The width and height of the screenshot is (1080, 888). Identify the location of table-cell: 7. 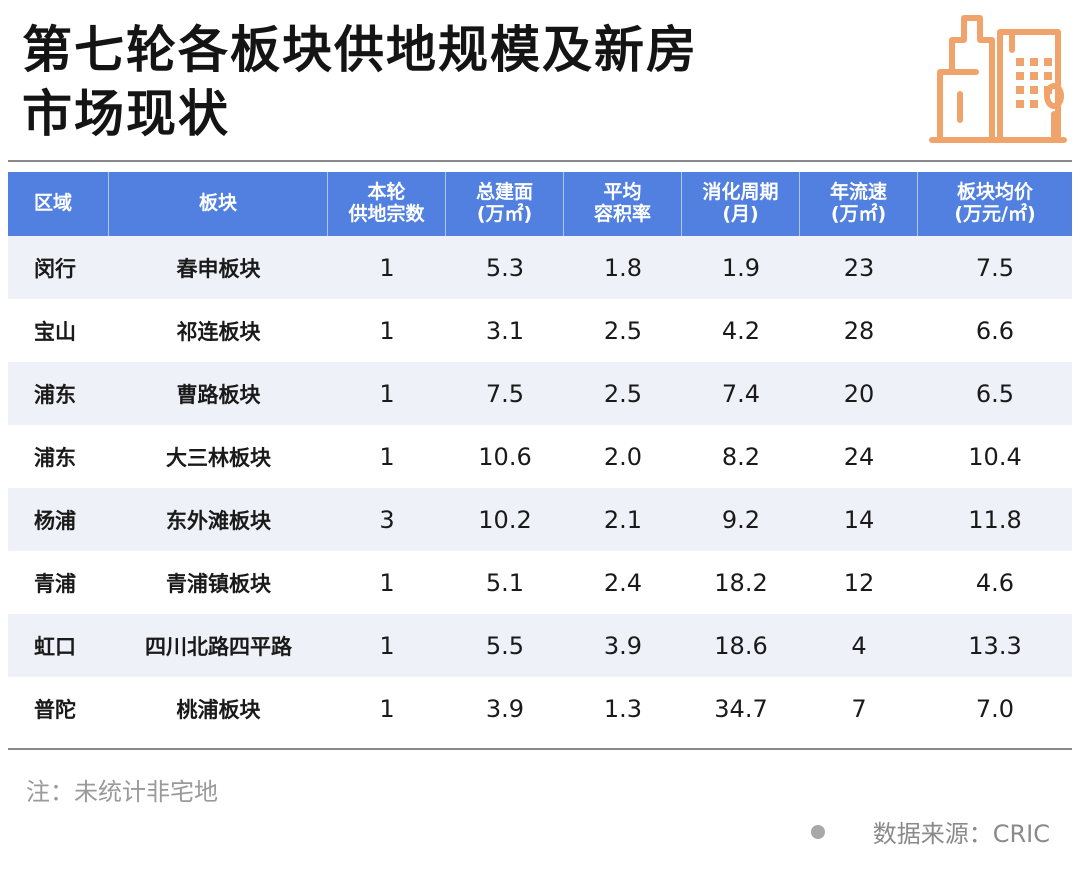
(859, 708).